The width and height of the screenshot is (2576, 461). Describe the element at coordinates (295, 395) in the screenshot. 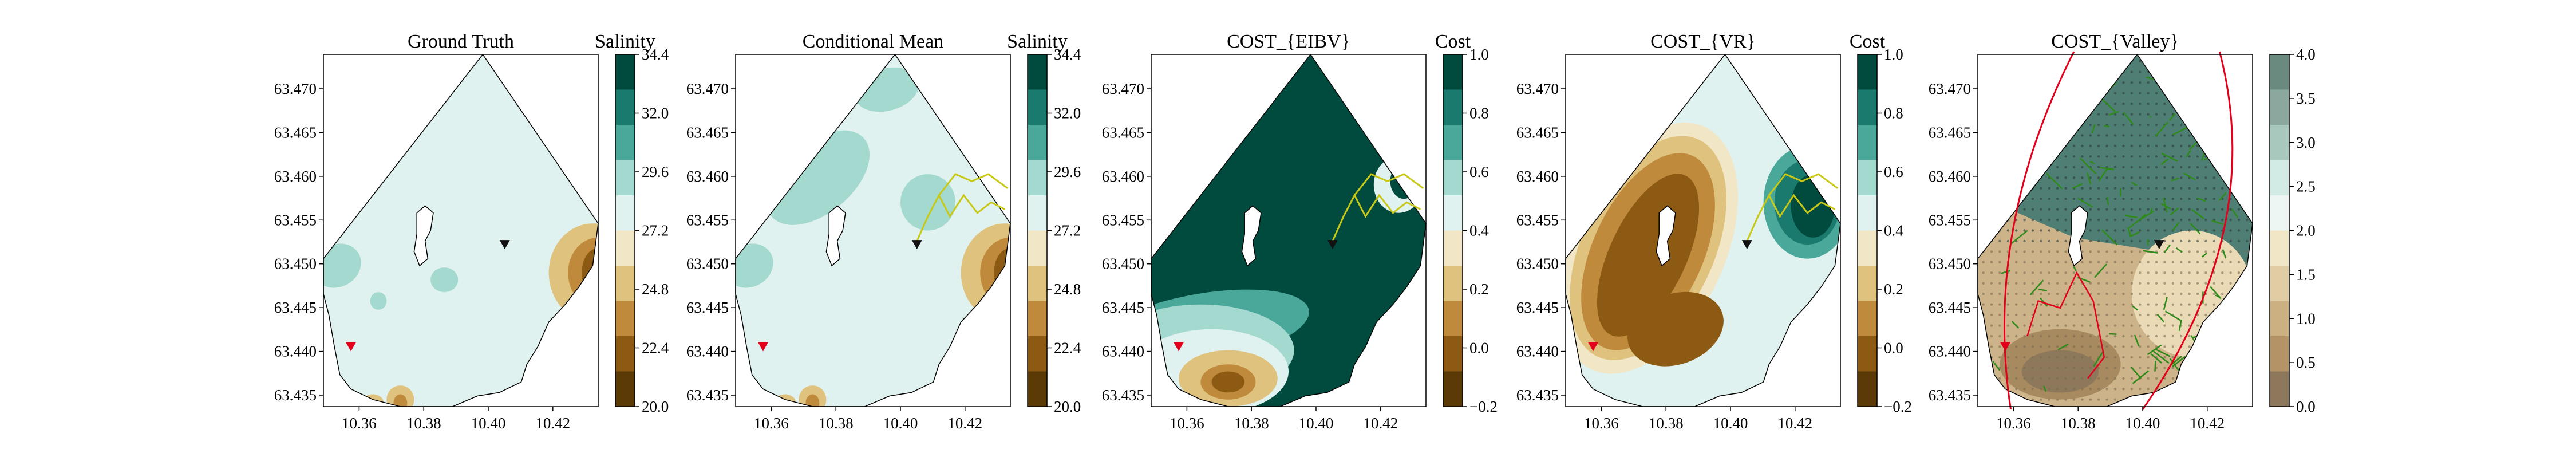

I see `y-tick-label: 63.435` at that location.